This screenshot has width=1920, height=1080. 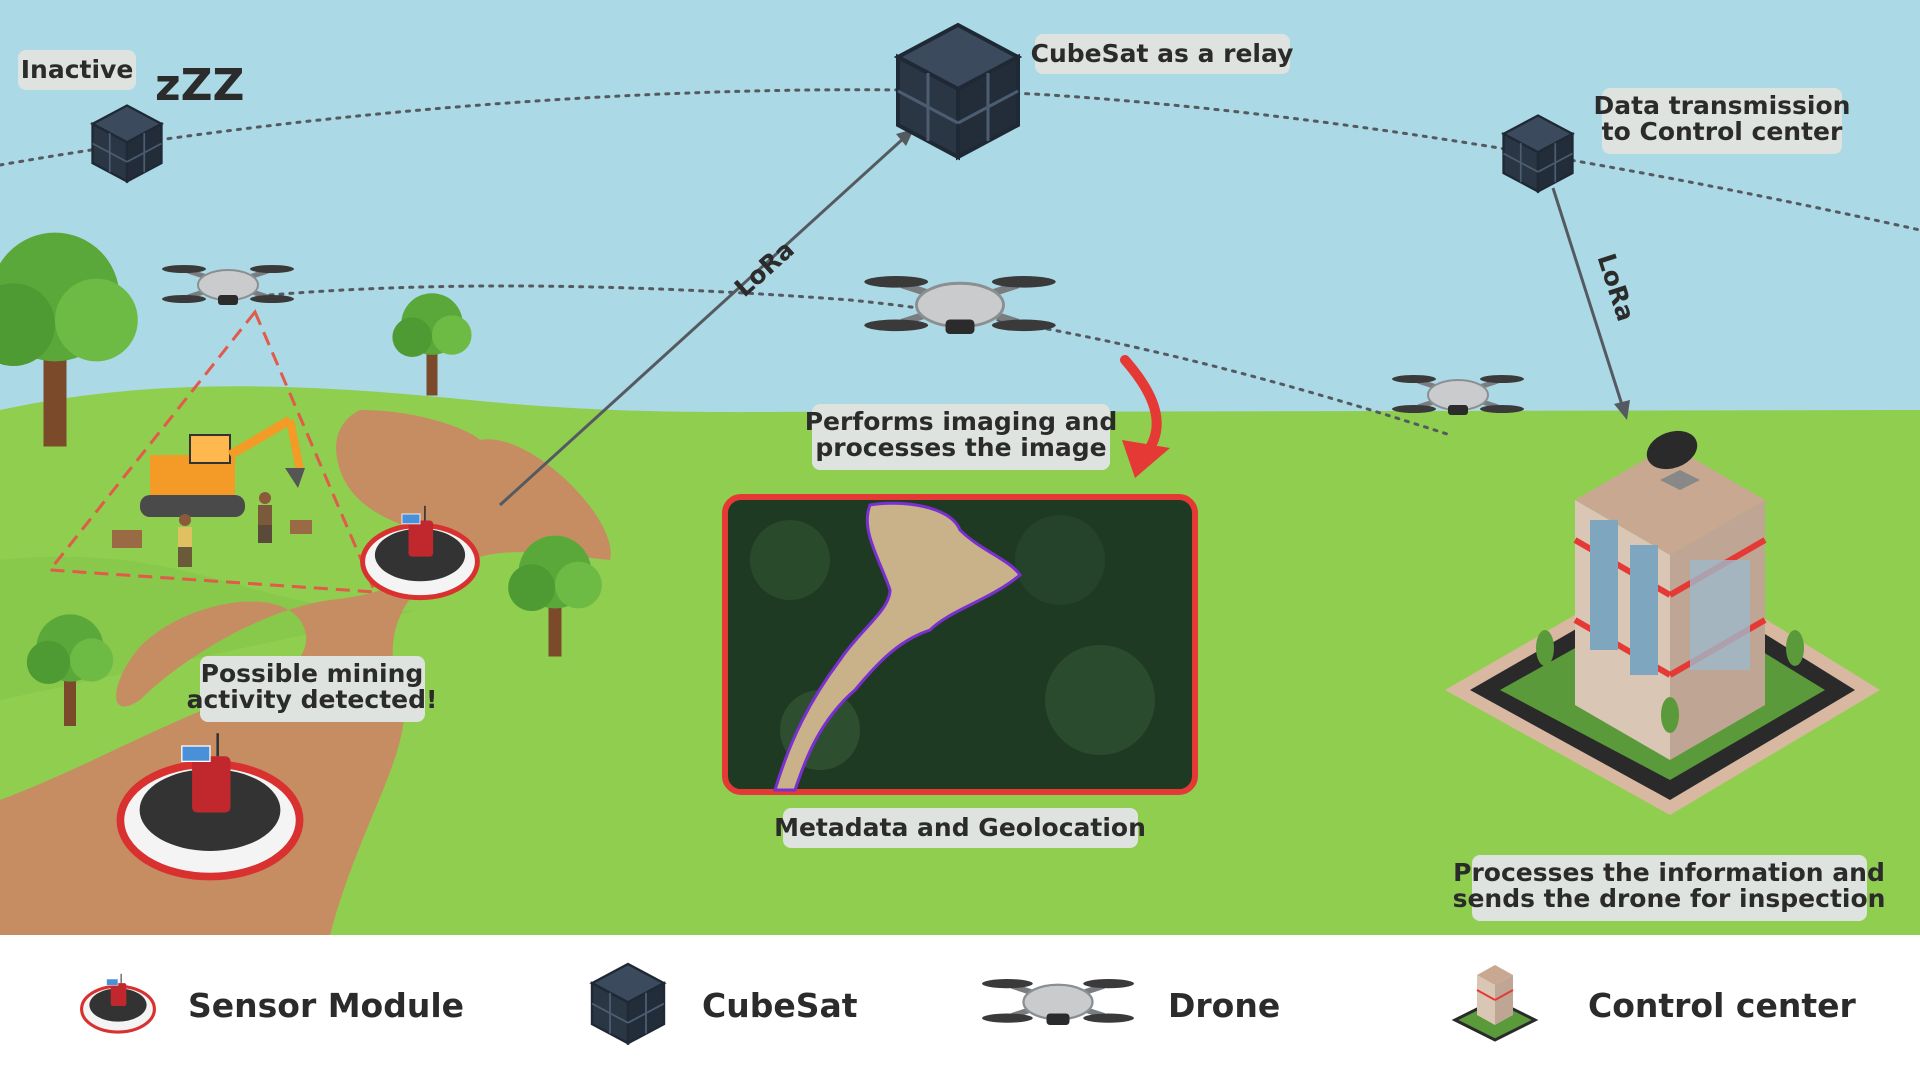 I want to click on control-center-icon, so click(x=1495, y=1003).